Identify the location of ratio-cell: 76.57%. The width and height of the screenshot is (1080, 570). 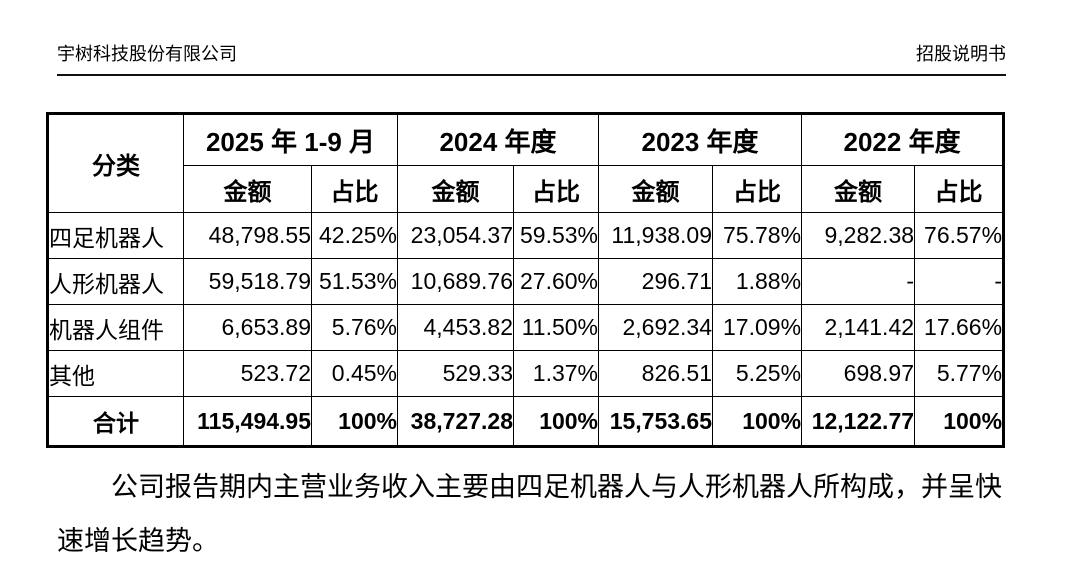
(959, 235).